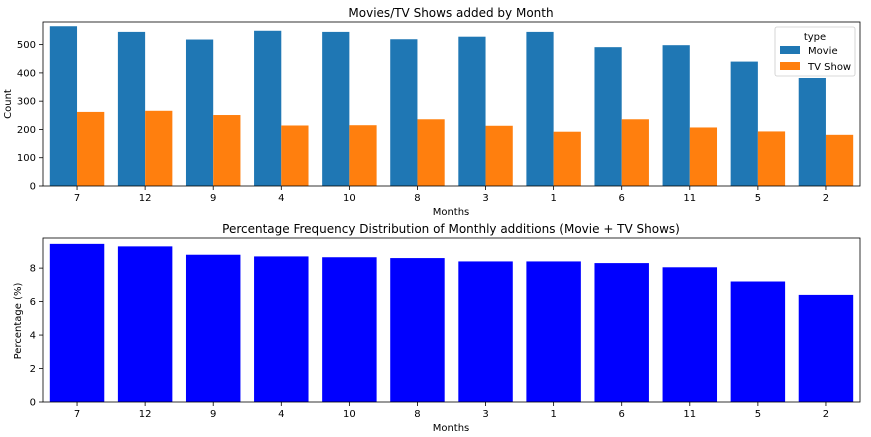 The height and width of the screenshot is (437, 871). What do you see at coordinates (26, 102) in the screenshot?
I see `y-tick-label: 300` at bounding box center [26, 102].